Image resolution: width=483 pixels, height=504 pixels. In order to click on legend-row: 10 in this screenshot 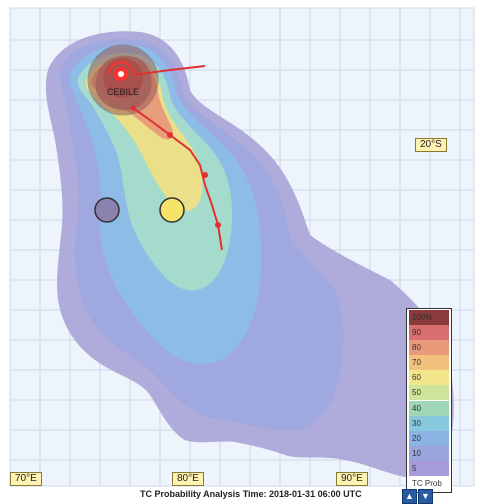, I will do `click(429, 453)`.